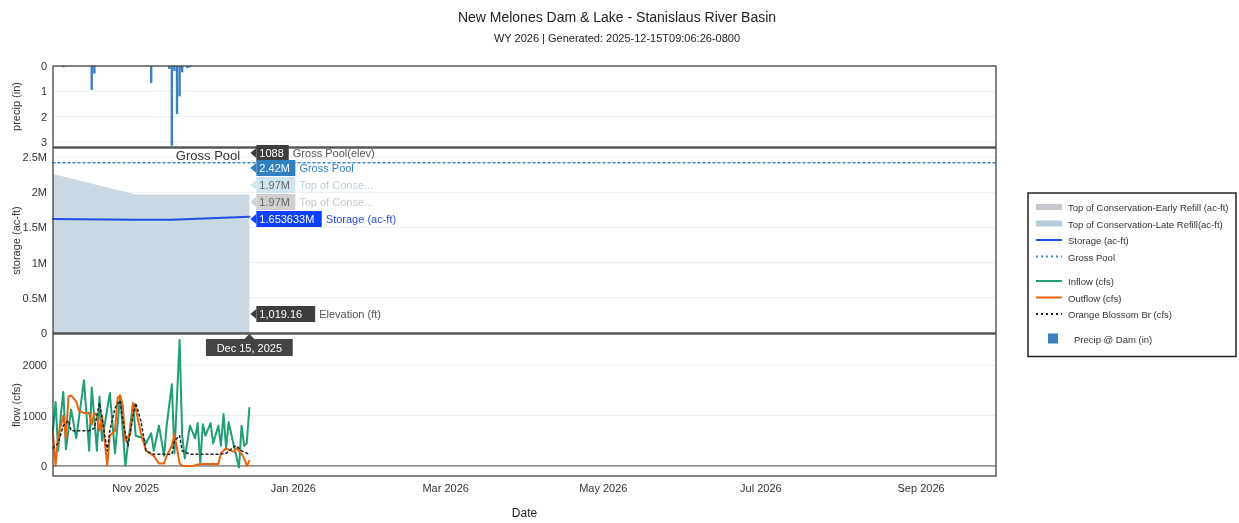 This screenshot has width=1239, height=523. I want to click on y-axis-title: precip (in), so click(16, 106).